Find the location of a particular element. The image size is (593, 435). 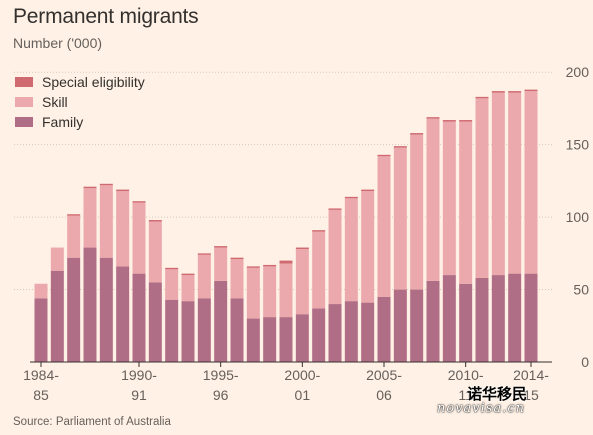

legend-item-special-eligibility: Special eligibility is located at coordinates (80, 82).